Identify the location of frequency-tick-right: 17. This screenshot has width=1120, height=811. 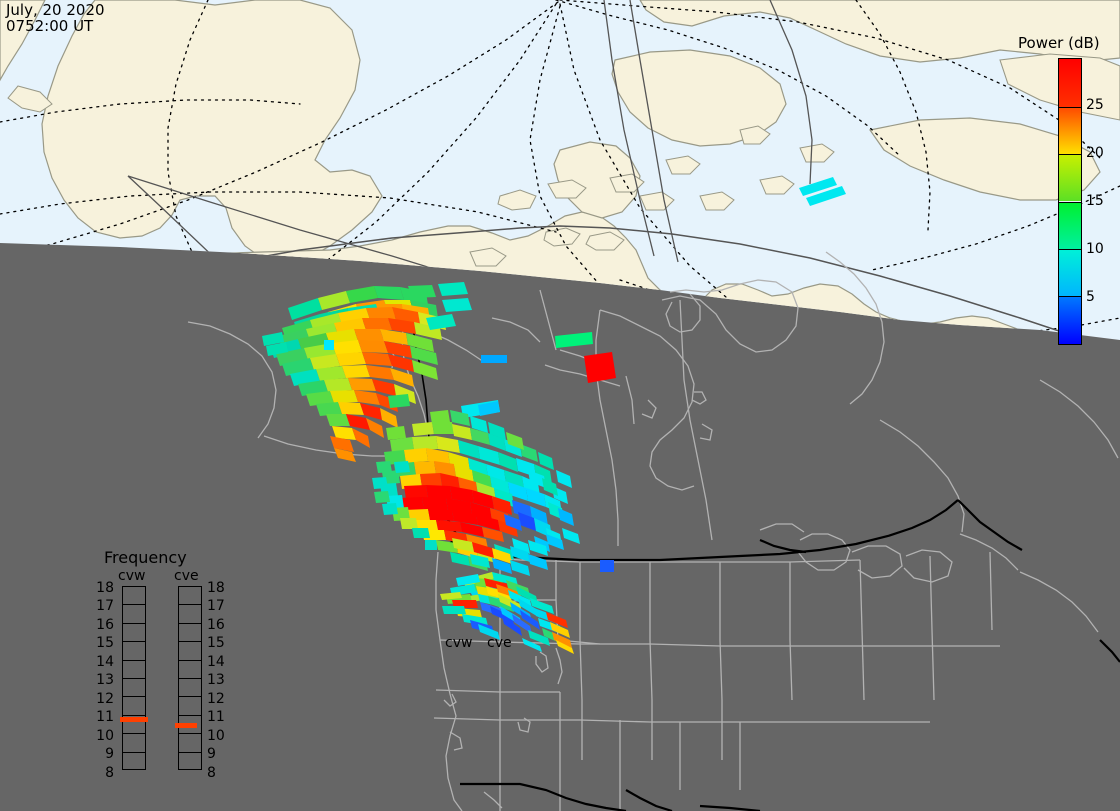
(216, 606).